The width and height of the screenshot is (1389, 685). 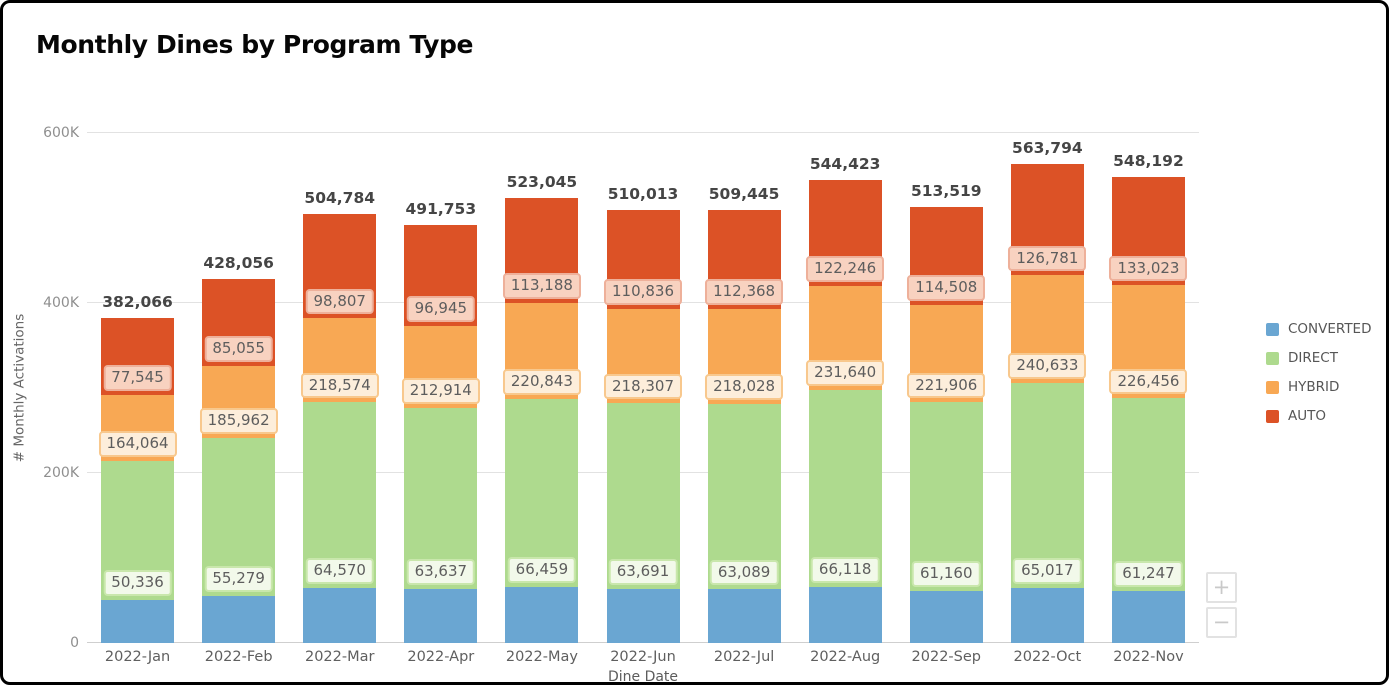 I want to click on legend-item-hybrid: HYBRID, so click(x=1319, y=387).